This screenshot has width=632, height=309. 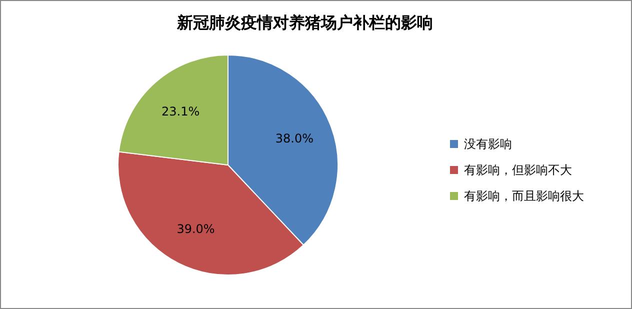 What do you see at coordinates (518, 170) in the screenshot?
I see `legend-label: 有影响，但影响不大` at bounding box center [518, 170].